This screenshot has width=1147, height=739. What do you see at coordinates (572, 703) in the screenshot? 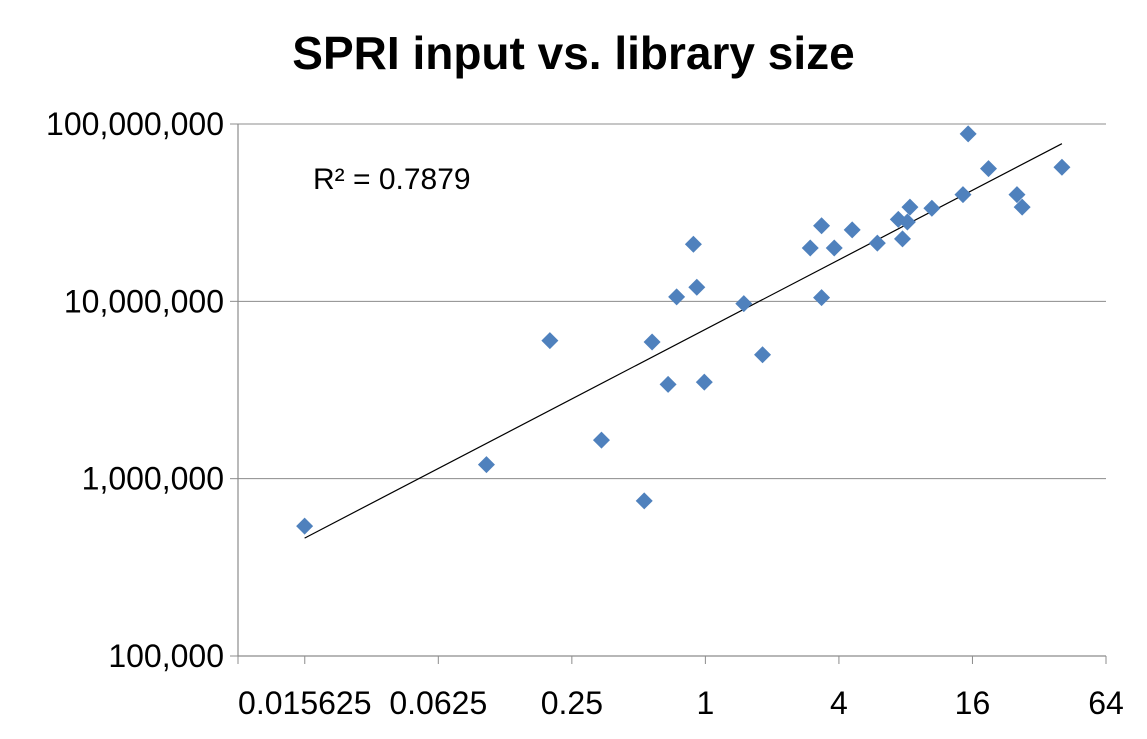
I see `x-tick-label: 0.25` at bounding box center [572, 703].